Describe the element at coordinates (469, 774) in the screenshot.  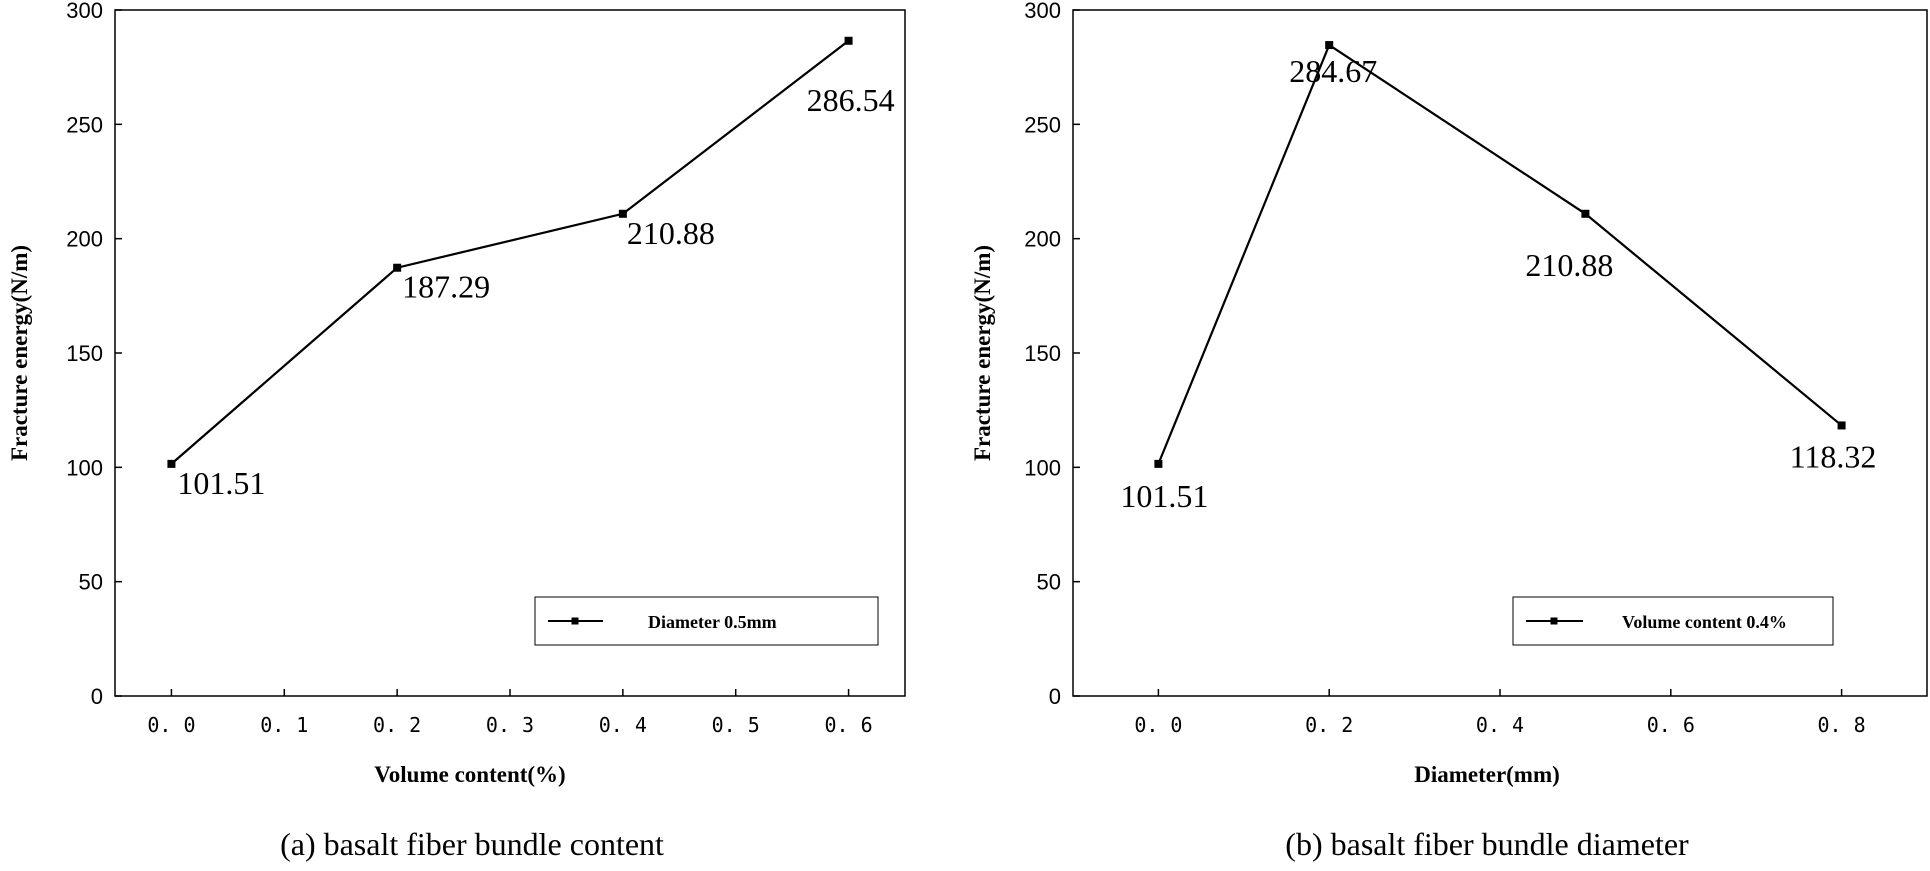
I see `x-axis-title: Volume content(%)` at that location.